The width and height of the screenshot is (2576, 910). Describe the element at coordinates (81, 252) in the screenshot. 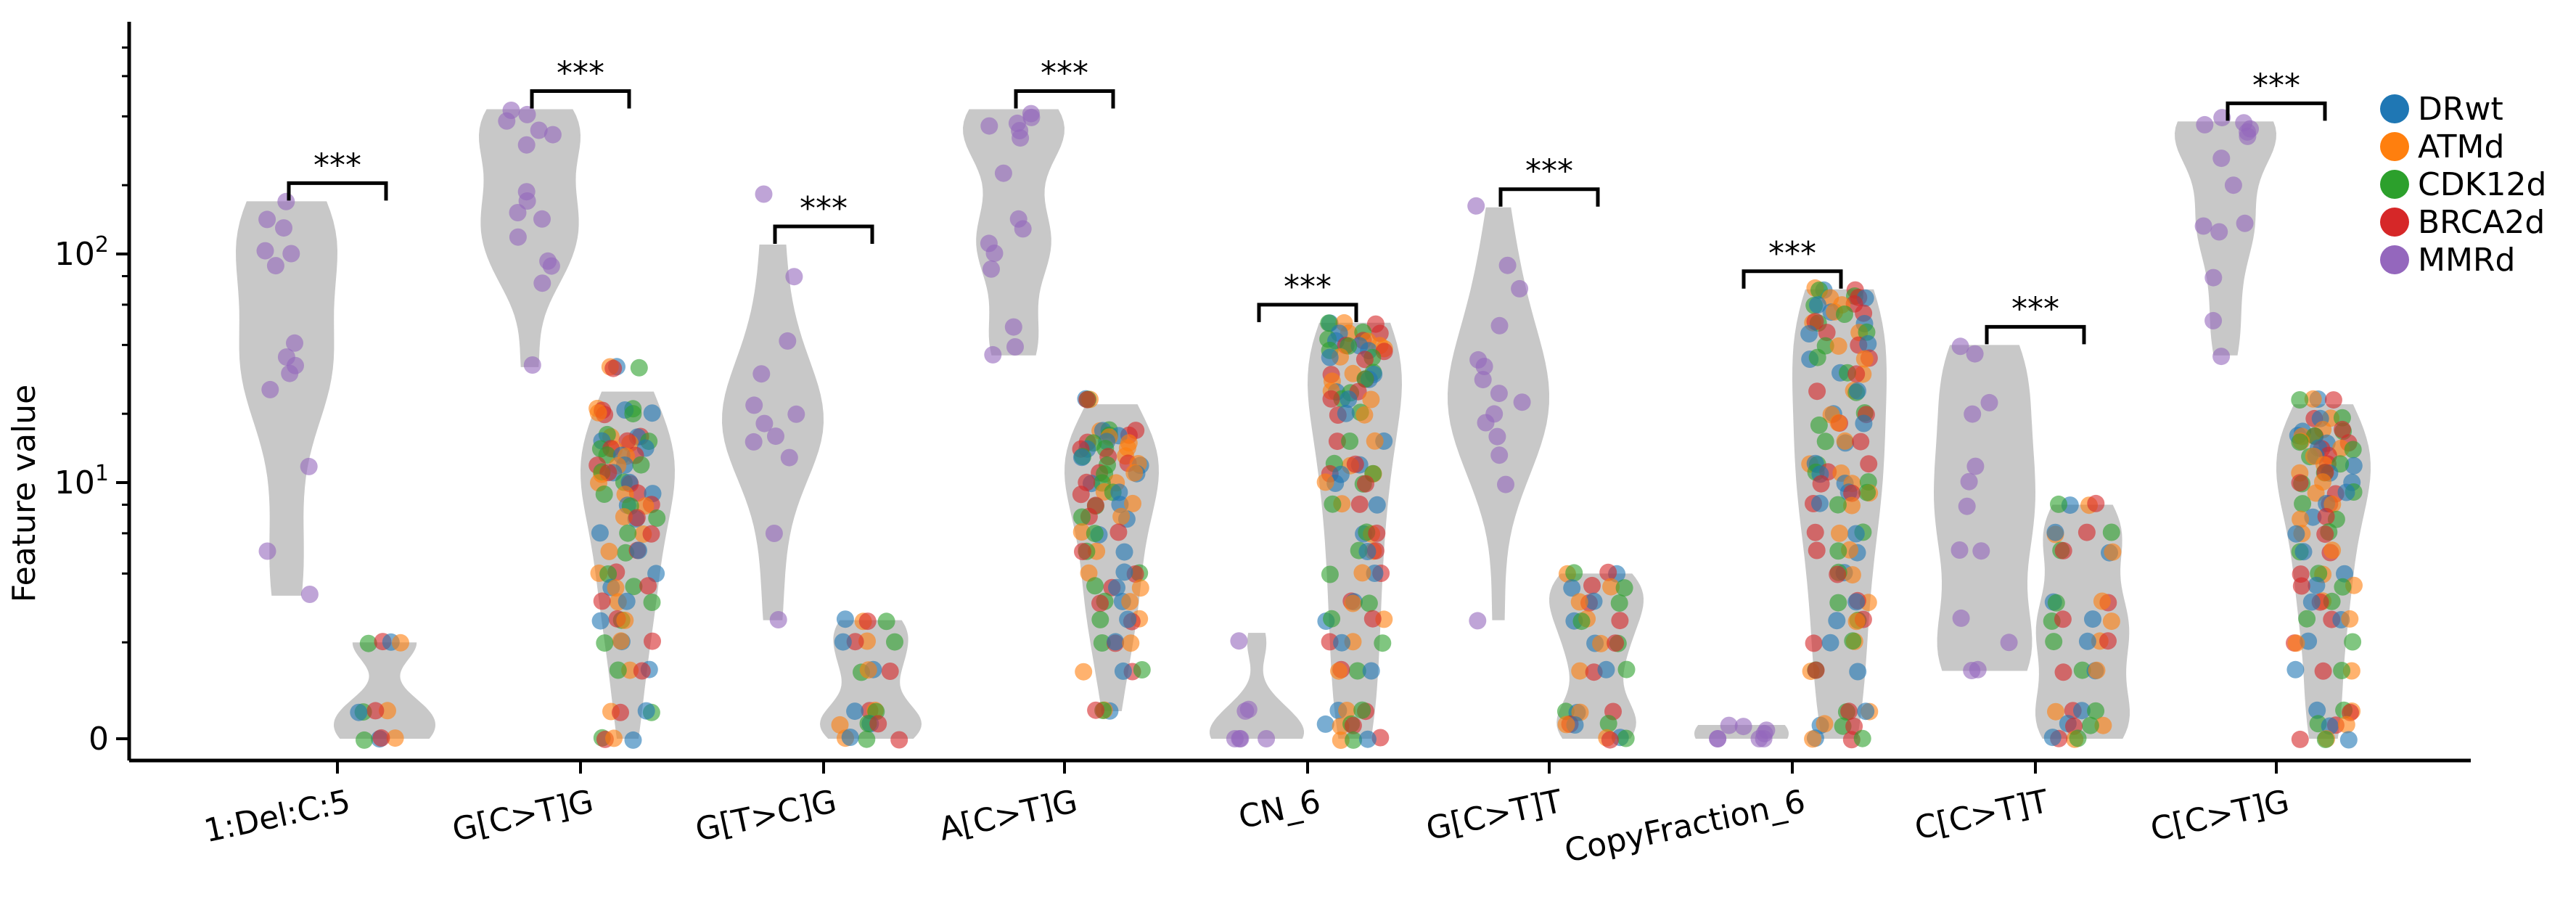

I see `y-tick-label: 102` at that location.